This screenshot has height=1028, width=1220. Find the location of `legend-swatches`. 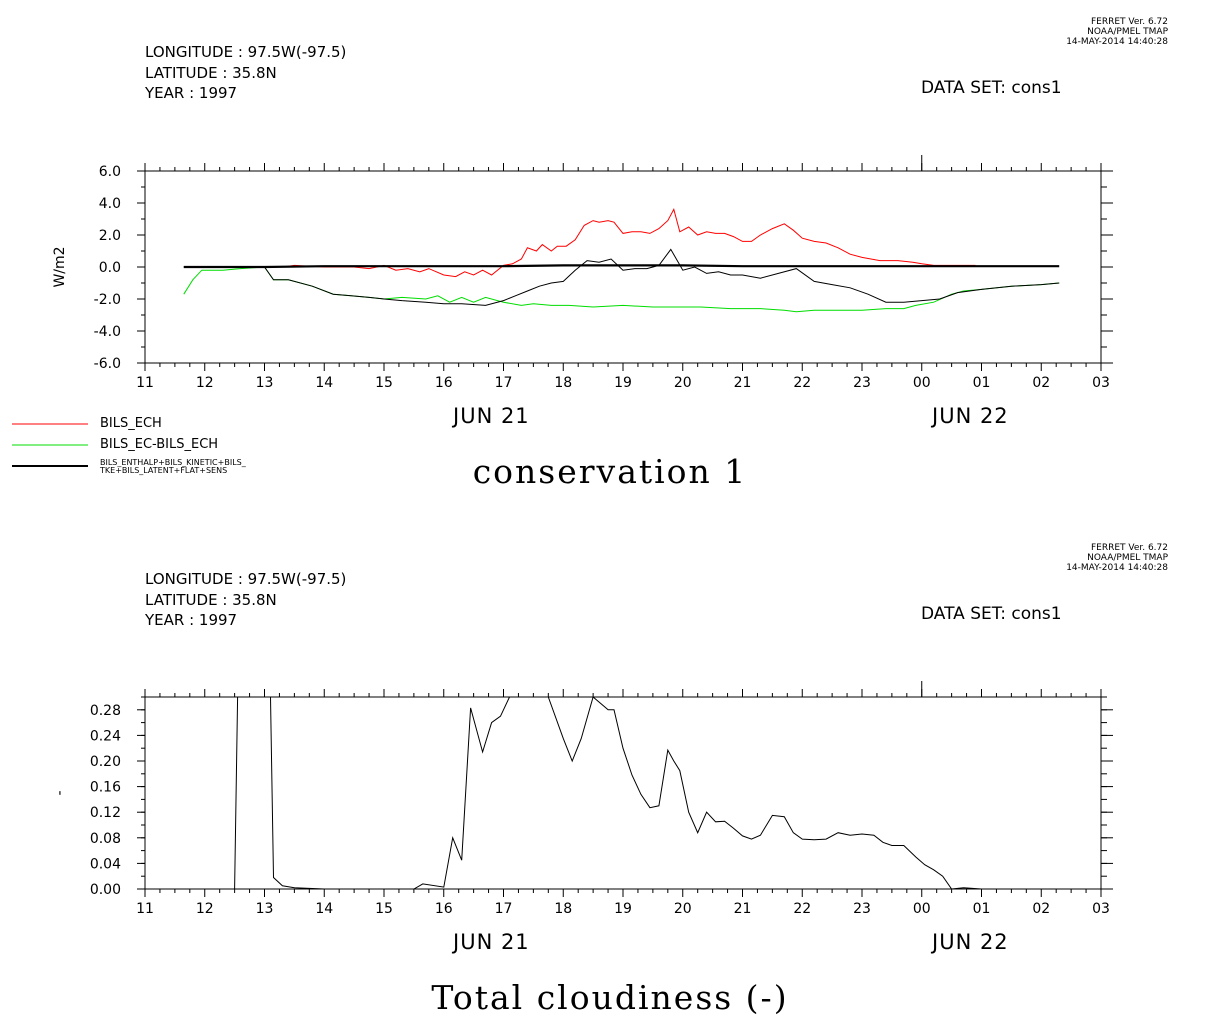

legend-swatches is located at coordinates (50, 445).